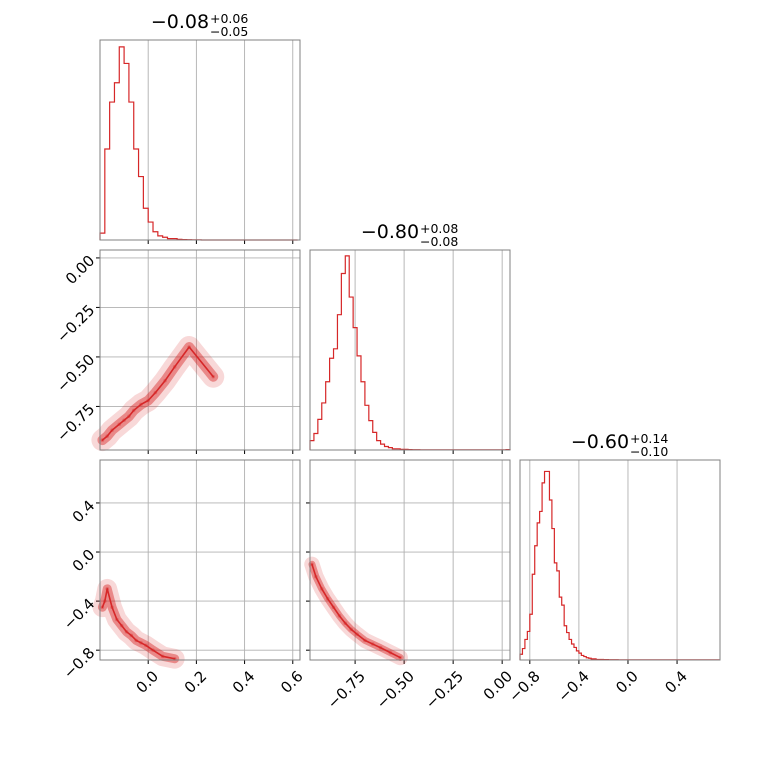 This screenshot has height=760, width=760. What do you see at coordinates (75, 323) in the screenshot?
I see `scatter-1-0-ytick-label: −0.25` at bounding box center [75, 323].